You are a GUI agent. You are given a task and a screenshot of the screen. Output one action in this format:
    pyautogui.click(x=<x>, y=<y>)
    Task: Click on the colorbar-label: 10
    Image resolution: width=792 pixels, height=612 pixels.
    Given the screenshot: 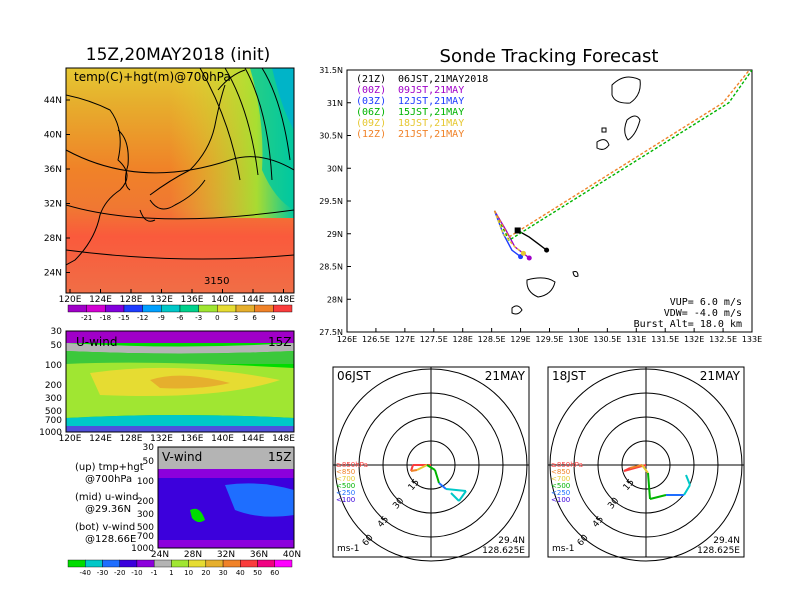 What is the action you would take?
    pyautogui.click(x=188, y=573)
    